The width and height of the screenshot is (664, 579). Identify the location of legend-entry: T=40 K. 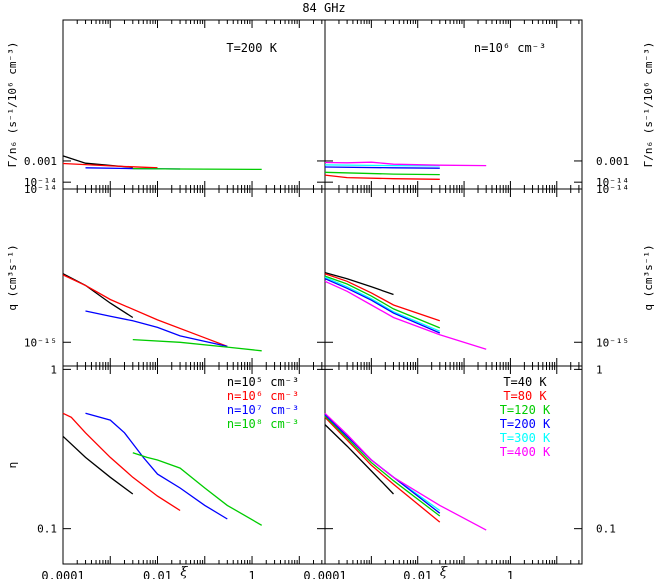
(525, 382).